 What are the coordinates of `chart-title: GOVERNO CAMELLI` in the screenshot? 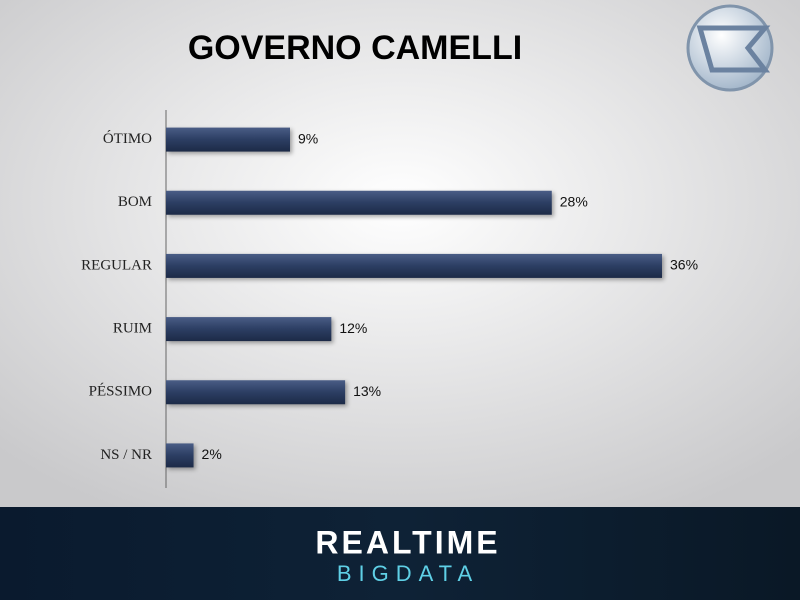 It's located at (355, 48).